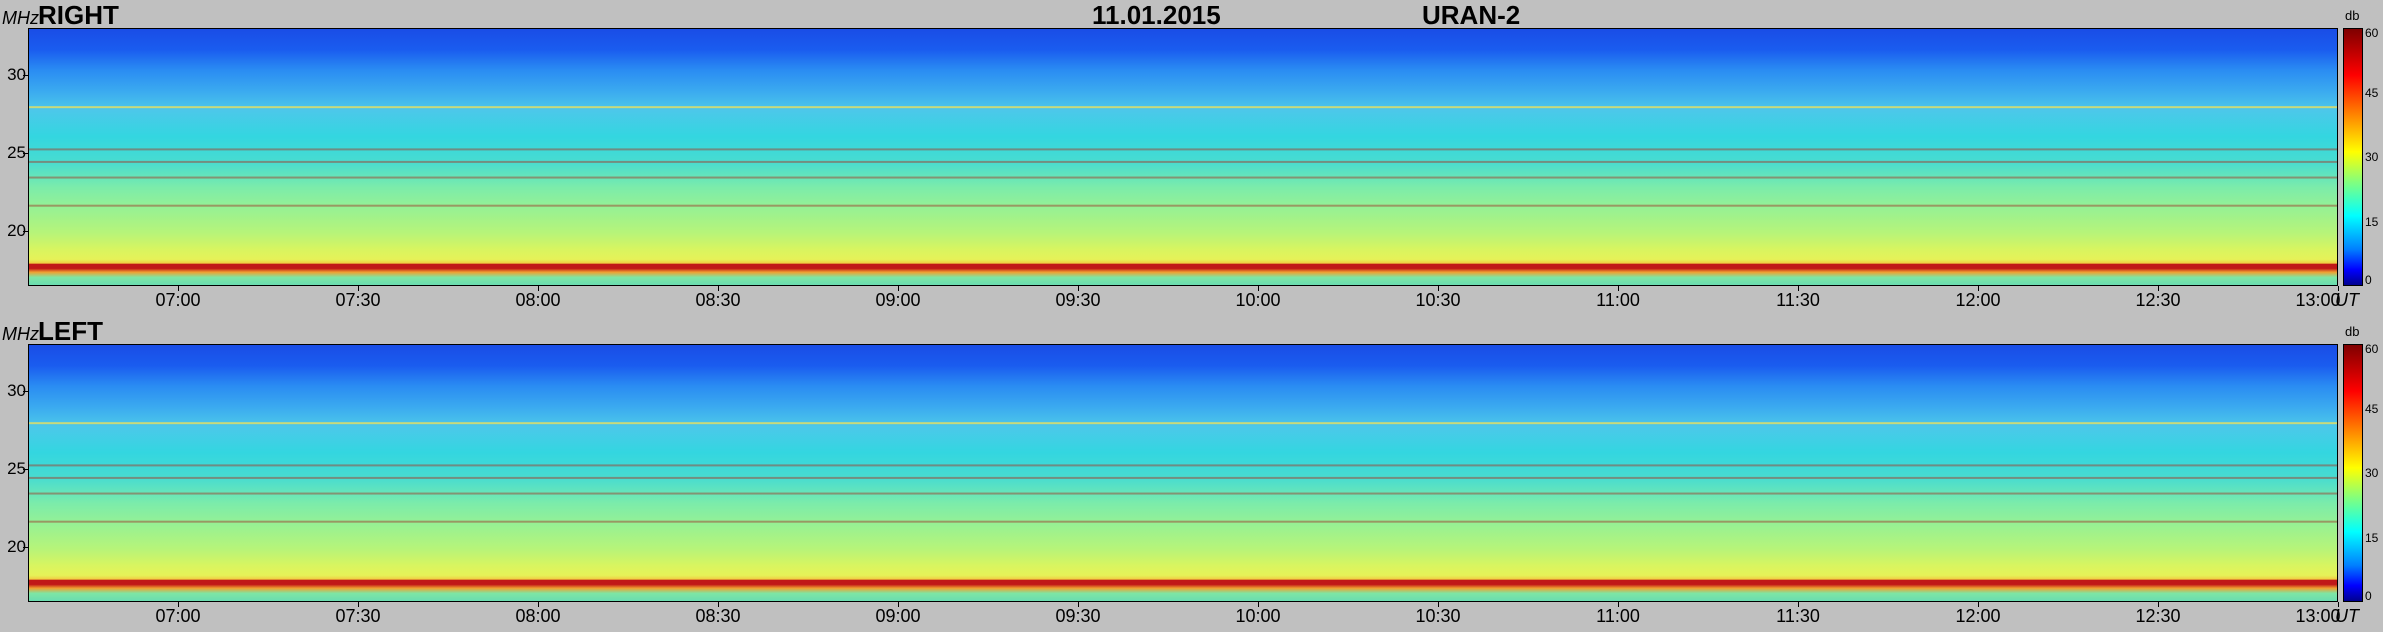 The width and height of the screenshot is (2383, 632). I want to click on instrument-title: URAN-2, so click(1471, 15).